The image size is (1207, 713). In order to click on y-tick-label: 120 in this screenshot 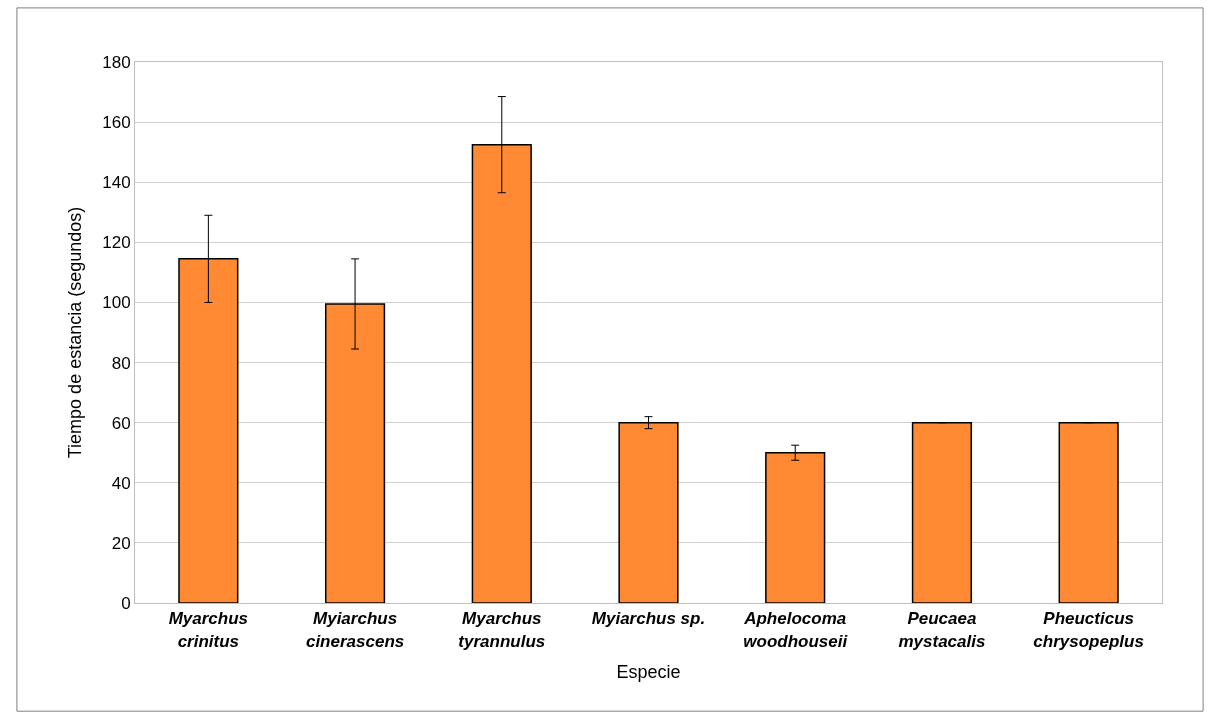, I will do `click(116, 243)`.